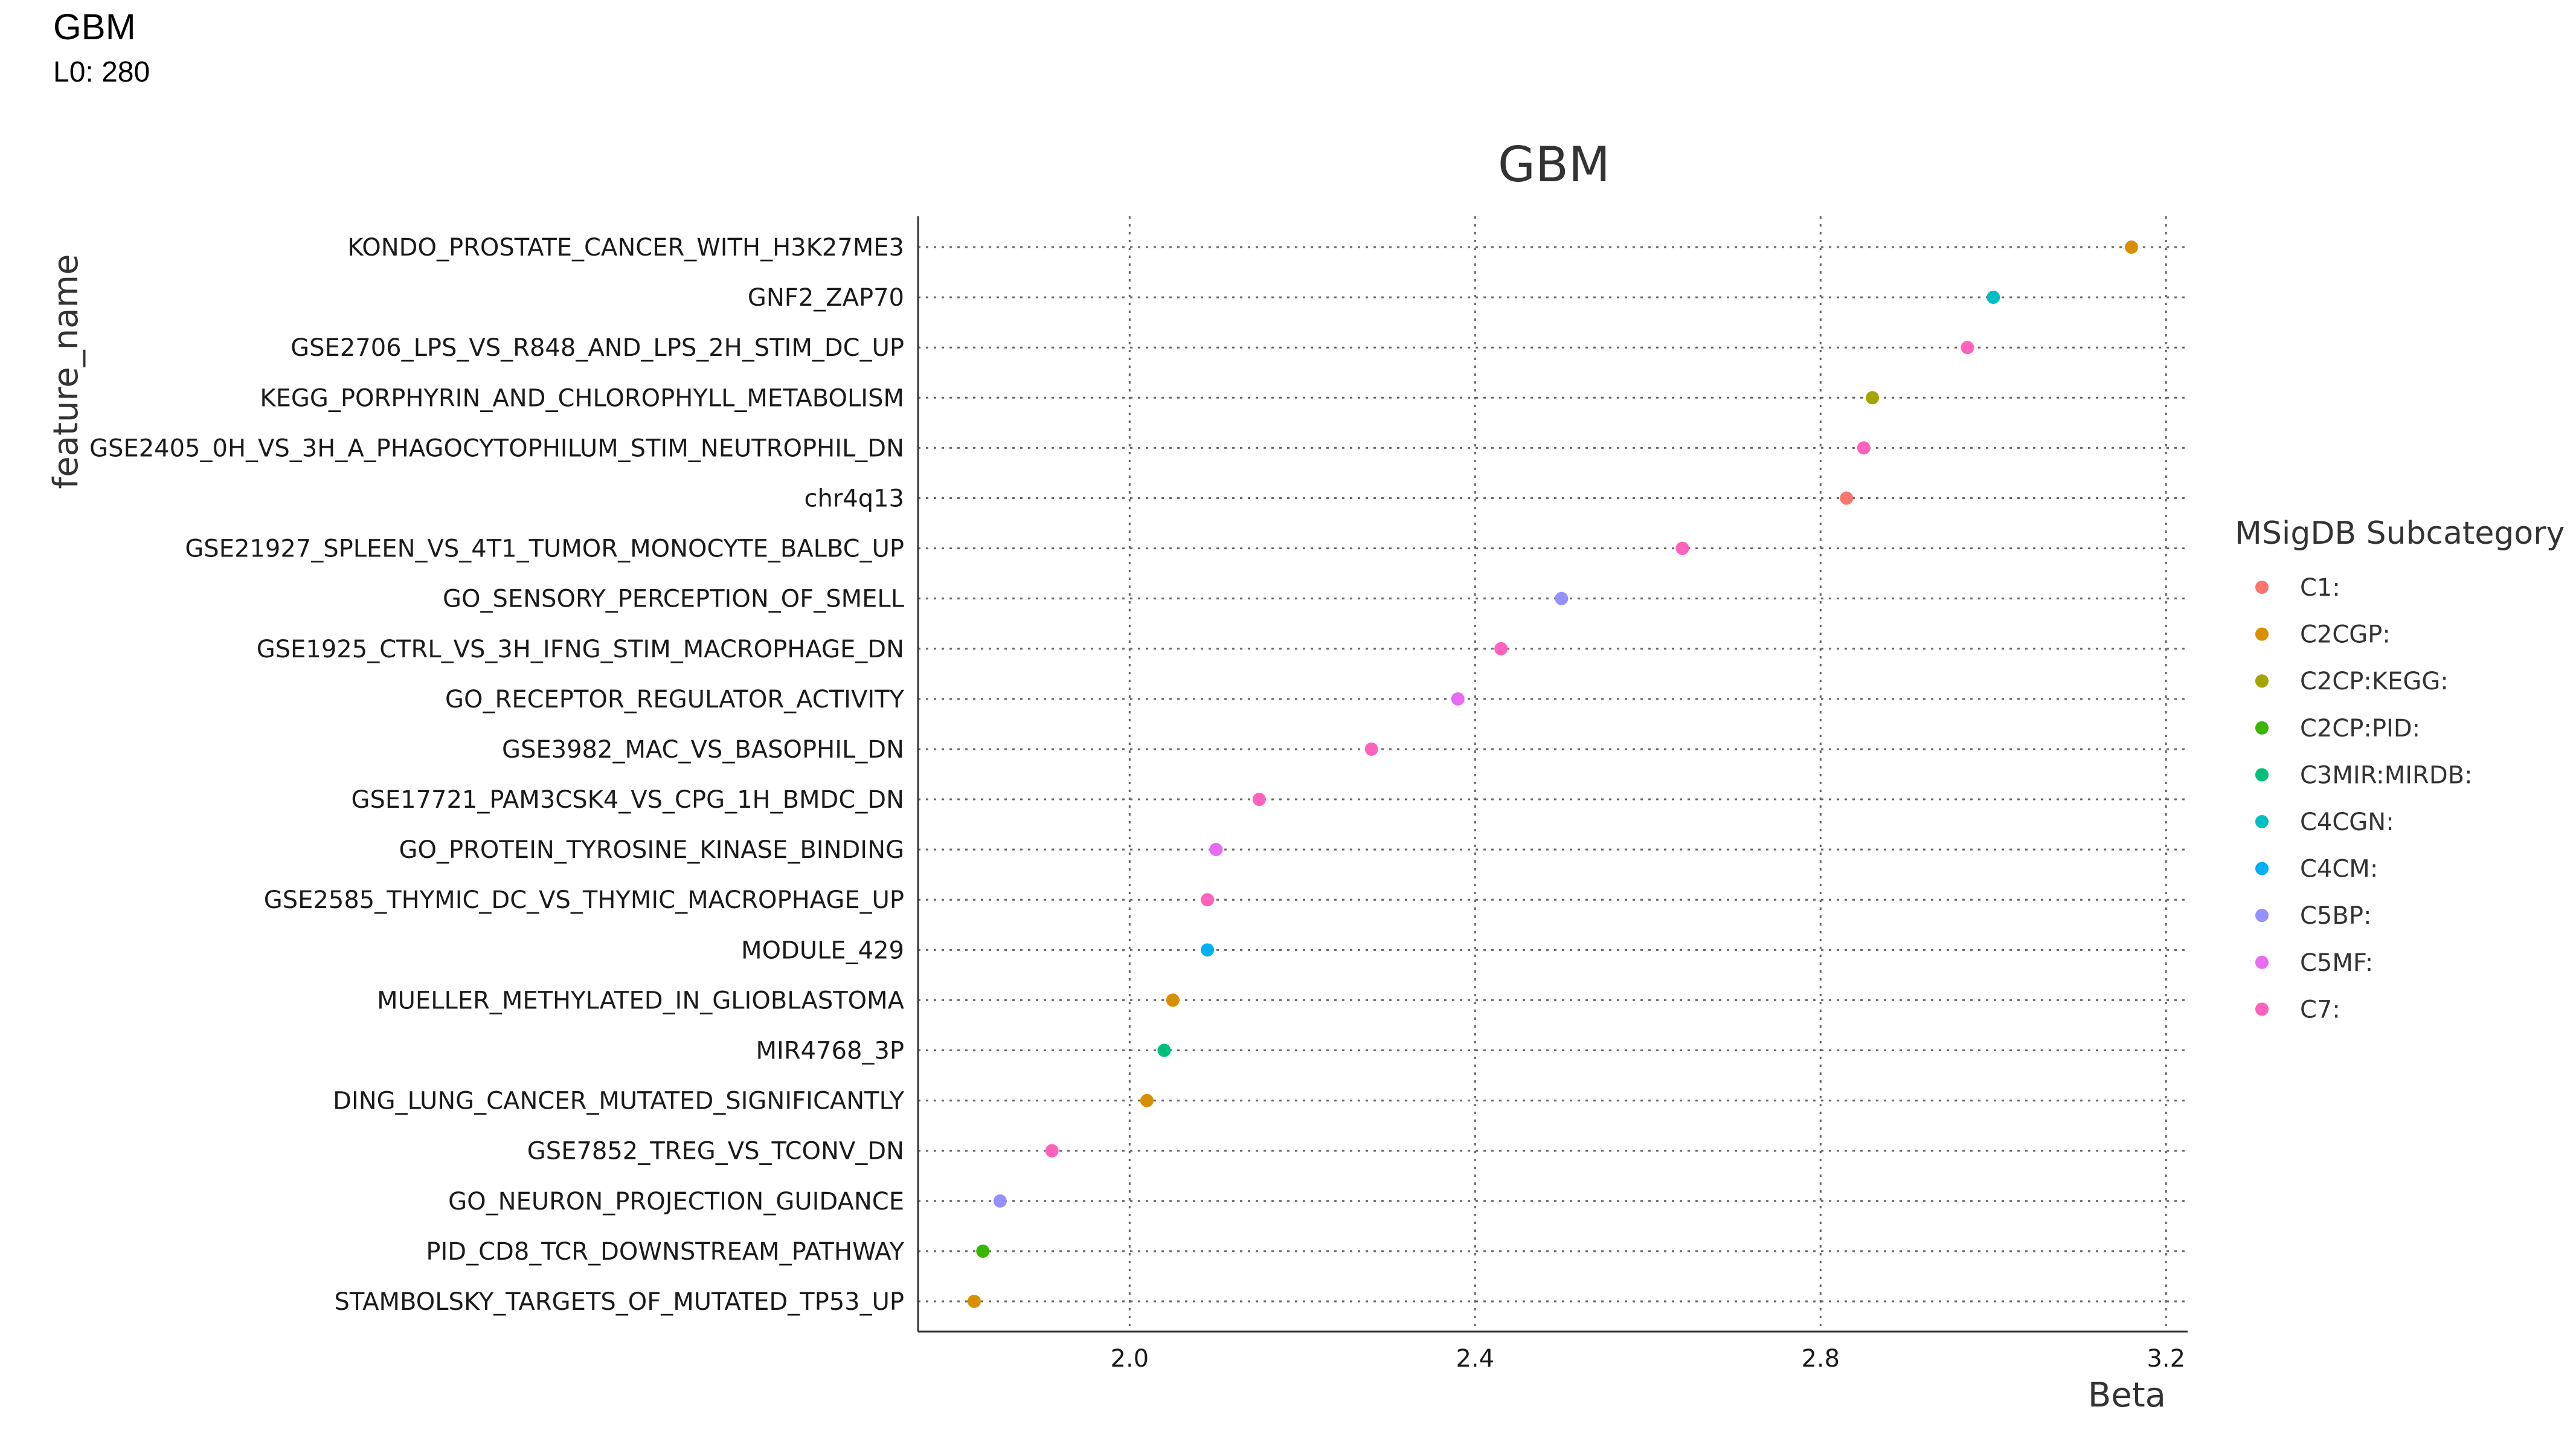  I want to click on y-tick-label: GNF2_ZAP70, so click(826, 298).